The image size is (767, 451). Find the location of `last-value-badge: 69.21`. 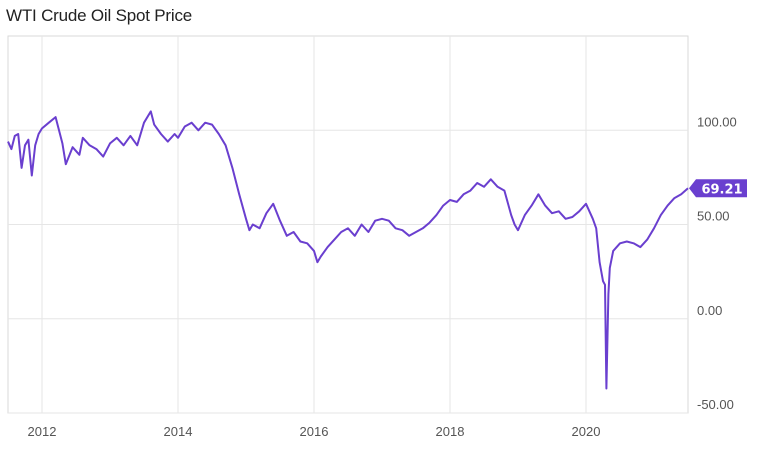

last-value-badge: 69.21 is located at coordinates (718, 188).